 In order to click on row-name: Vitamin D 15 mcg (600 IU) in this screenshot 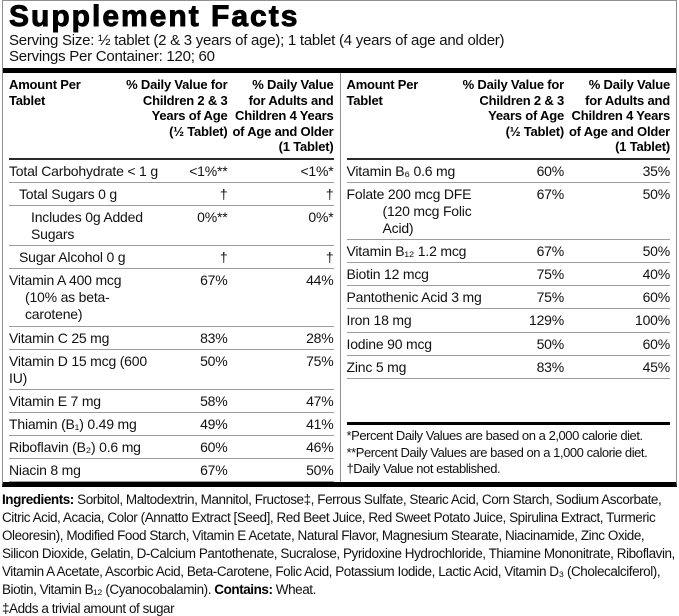, I will do `click(84, 370)`.